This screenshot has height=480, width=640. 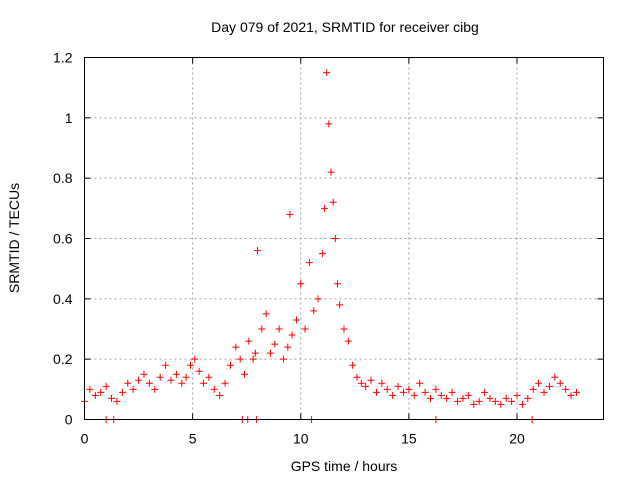 What do you see at coordinates (344, 466) in the screenshot?
I see `x-axis-label: GPS time / hours` at bounding box center [344, 466].